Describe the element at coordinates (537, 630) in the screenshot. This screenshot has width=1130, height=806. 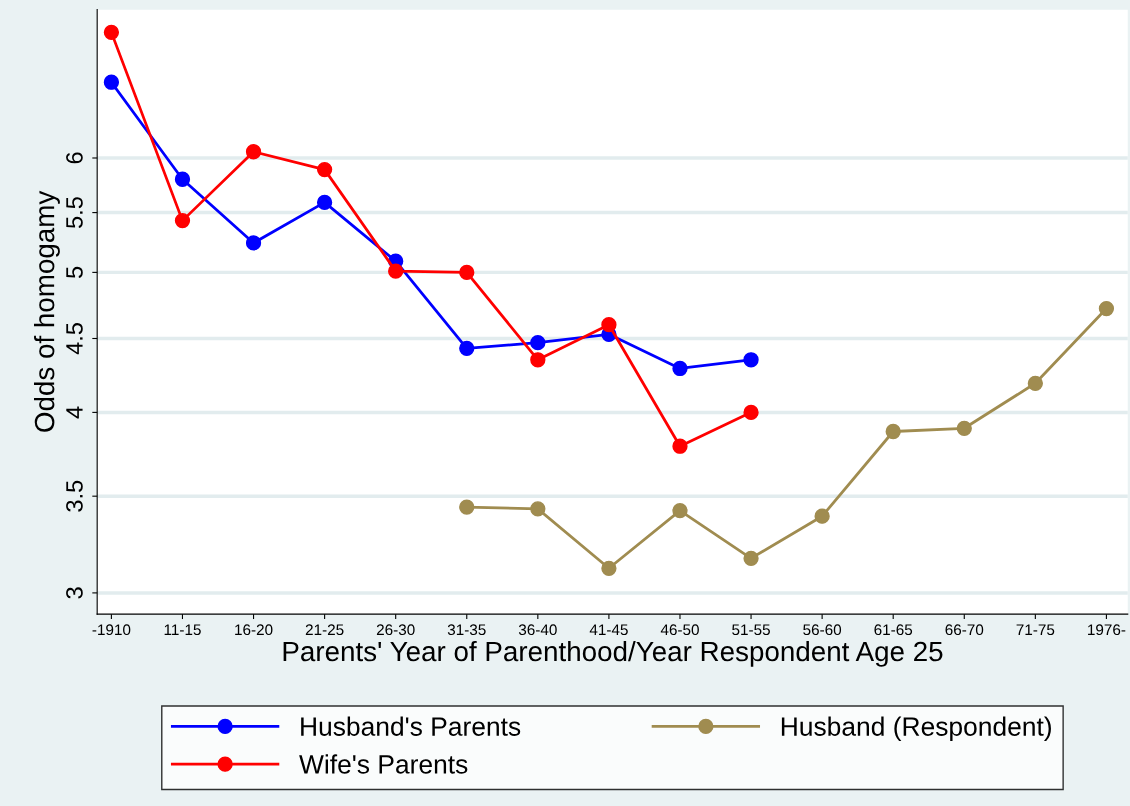
I see `x-tick-label: 36-40` at that location.